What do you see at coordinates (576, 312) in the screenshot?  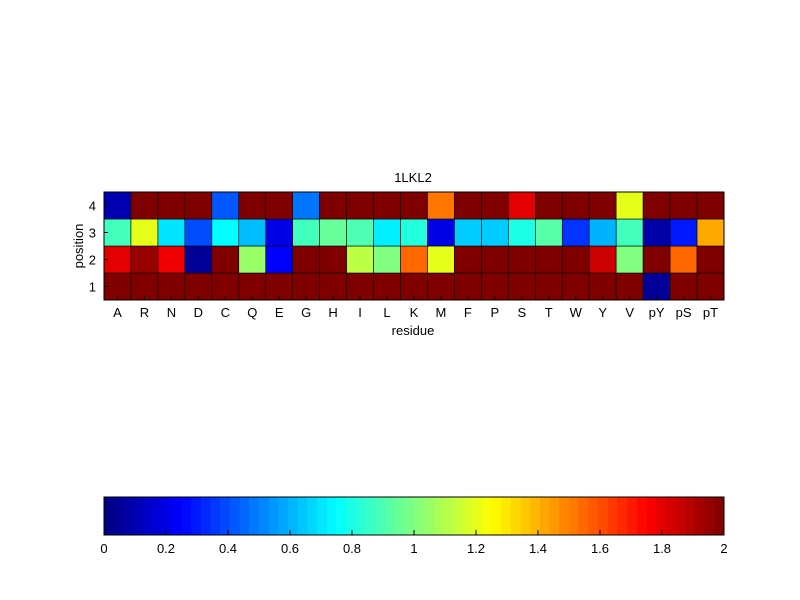 I see `x-tick-label: W` at bounding box center [576, 312].